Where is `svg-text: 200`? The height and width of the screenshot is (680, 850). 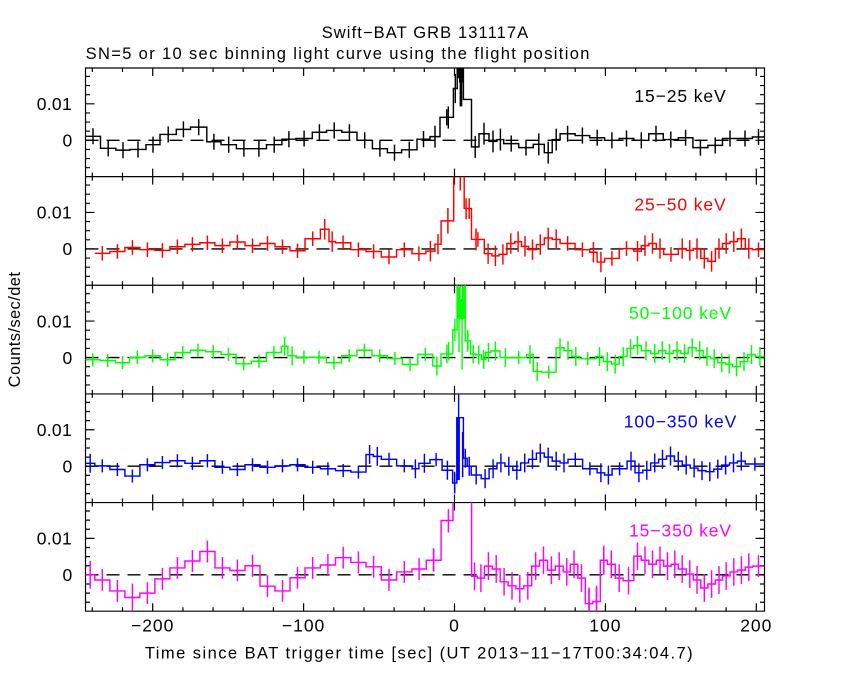
svg-text: 200 is located at coordinates (756, 626).